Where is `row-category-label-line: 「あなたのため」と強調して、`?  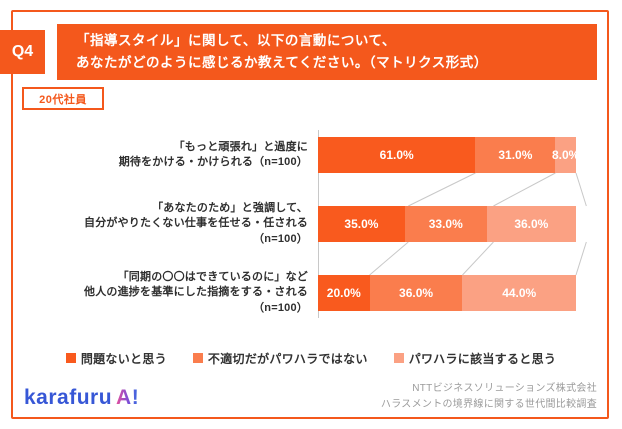
row-category-label-line: 「あなたのため」と強調して、 is located at coordinates (230, 207).